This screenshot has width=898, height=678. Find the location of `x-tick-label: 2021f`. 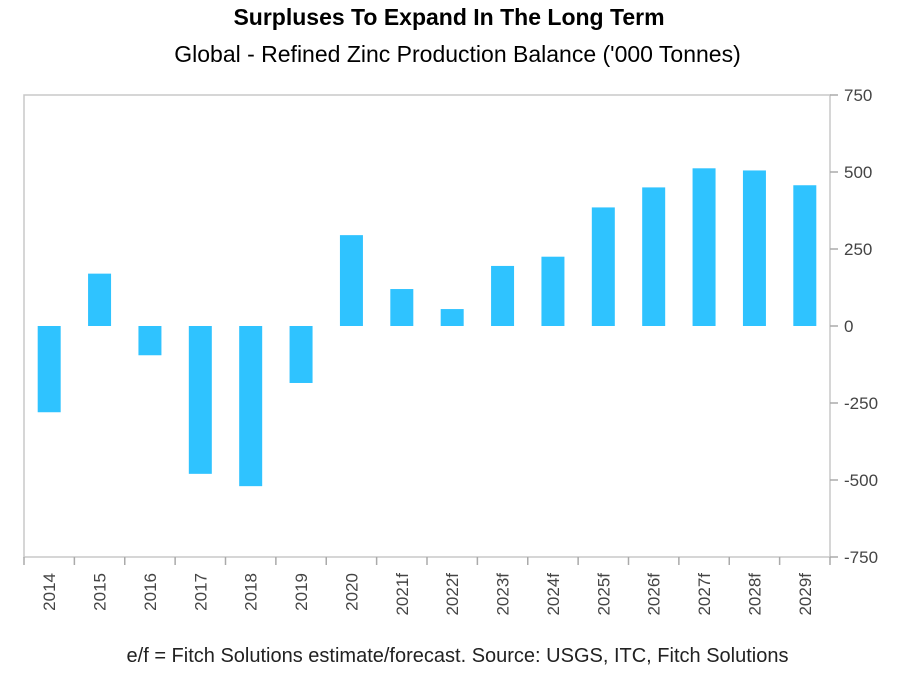

x-tick-label: 2021f is located at coordinates (402, 594).